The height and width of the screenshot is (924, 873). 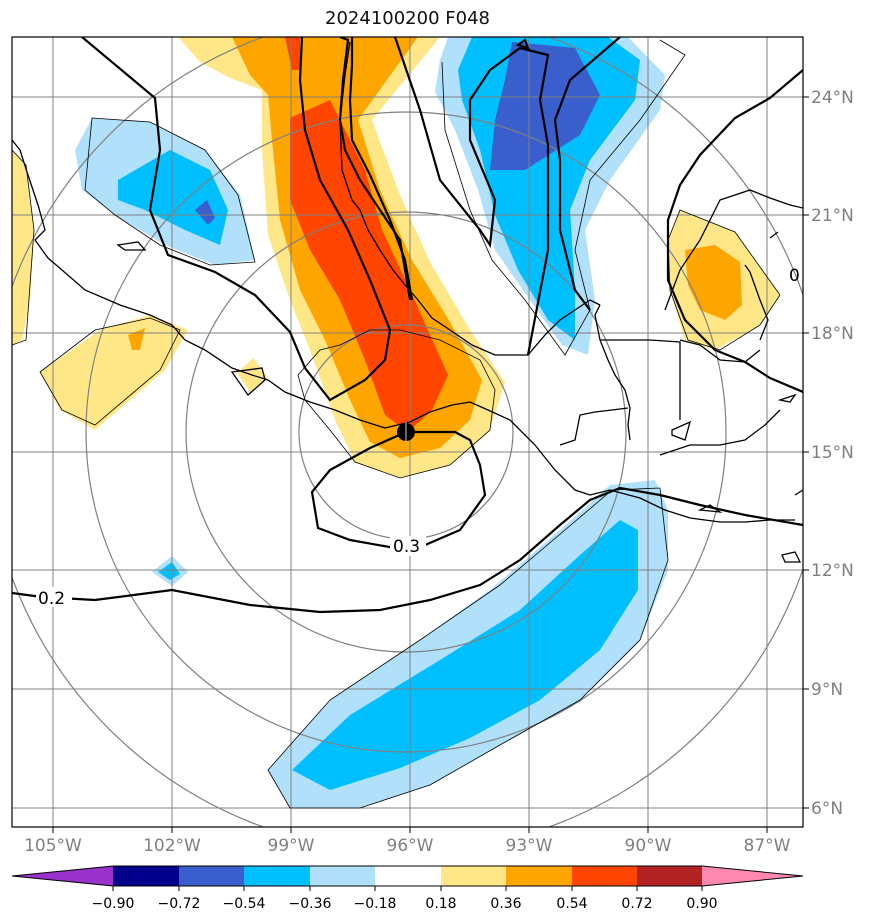 I want to click on contour-label-02: 0.2, so click(x=51, y=599).